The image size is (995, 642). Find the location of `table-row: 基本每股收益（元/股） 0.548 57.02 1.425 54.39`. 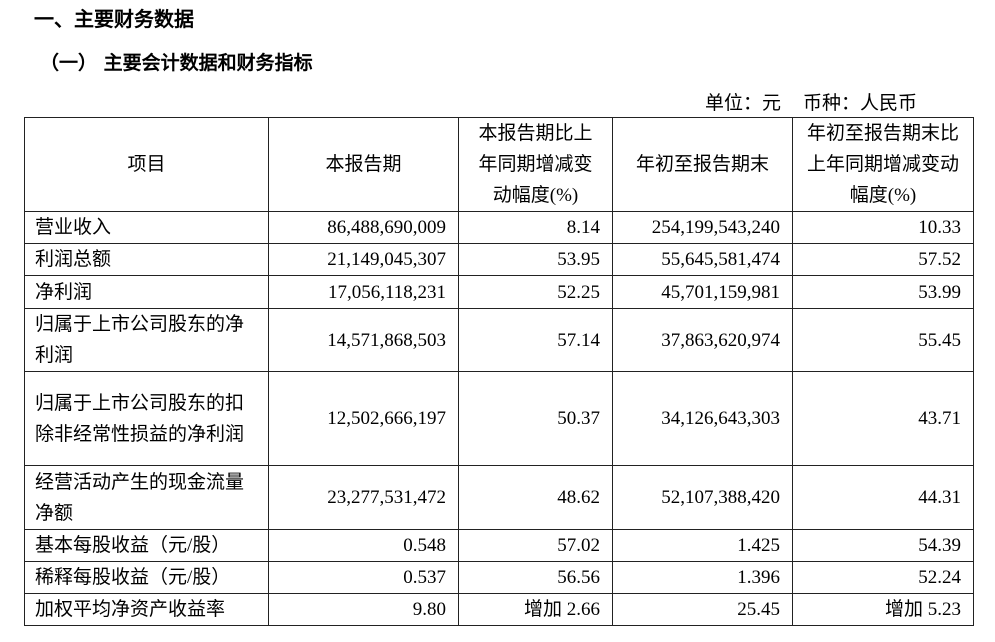

table-row: 基本每股收益（元/股） 0.548 57.02 1.425 54.39 is located at coordinates (499, 545).